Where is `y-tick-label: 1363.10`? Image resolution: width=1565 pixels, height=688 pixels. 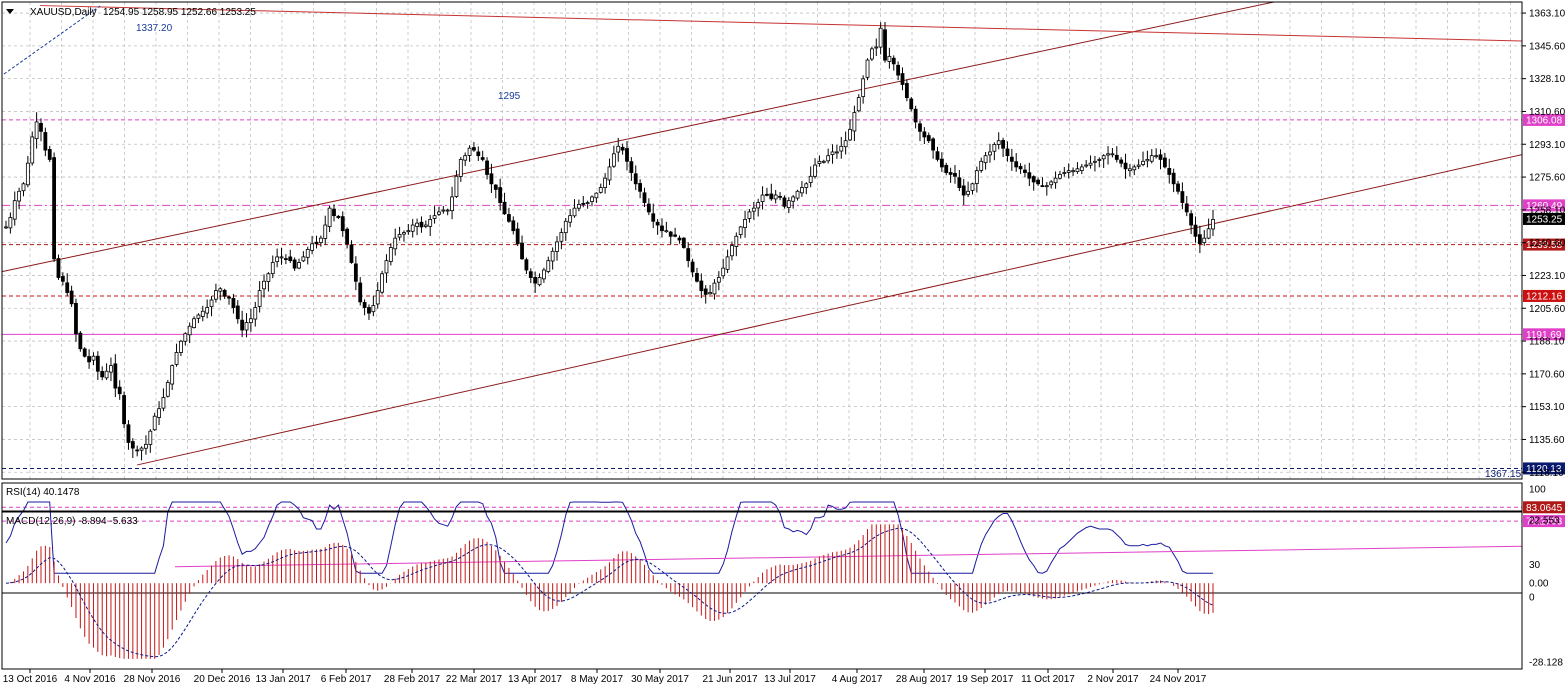
y-tick-label: 1363.10 is located at coordinates (1547, 14).